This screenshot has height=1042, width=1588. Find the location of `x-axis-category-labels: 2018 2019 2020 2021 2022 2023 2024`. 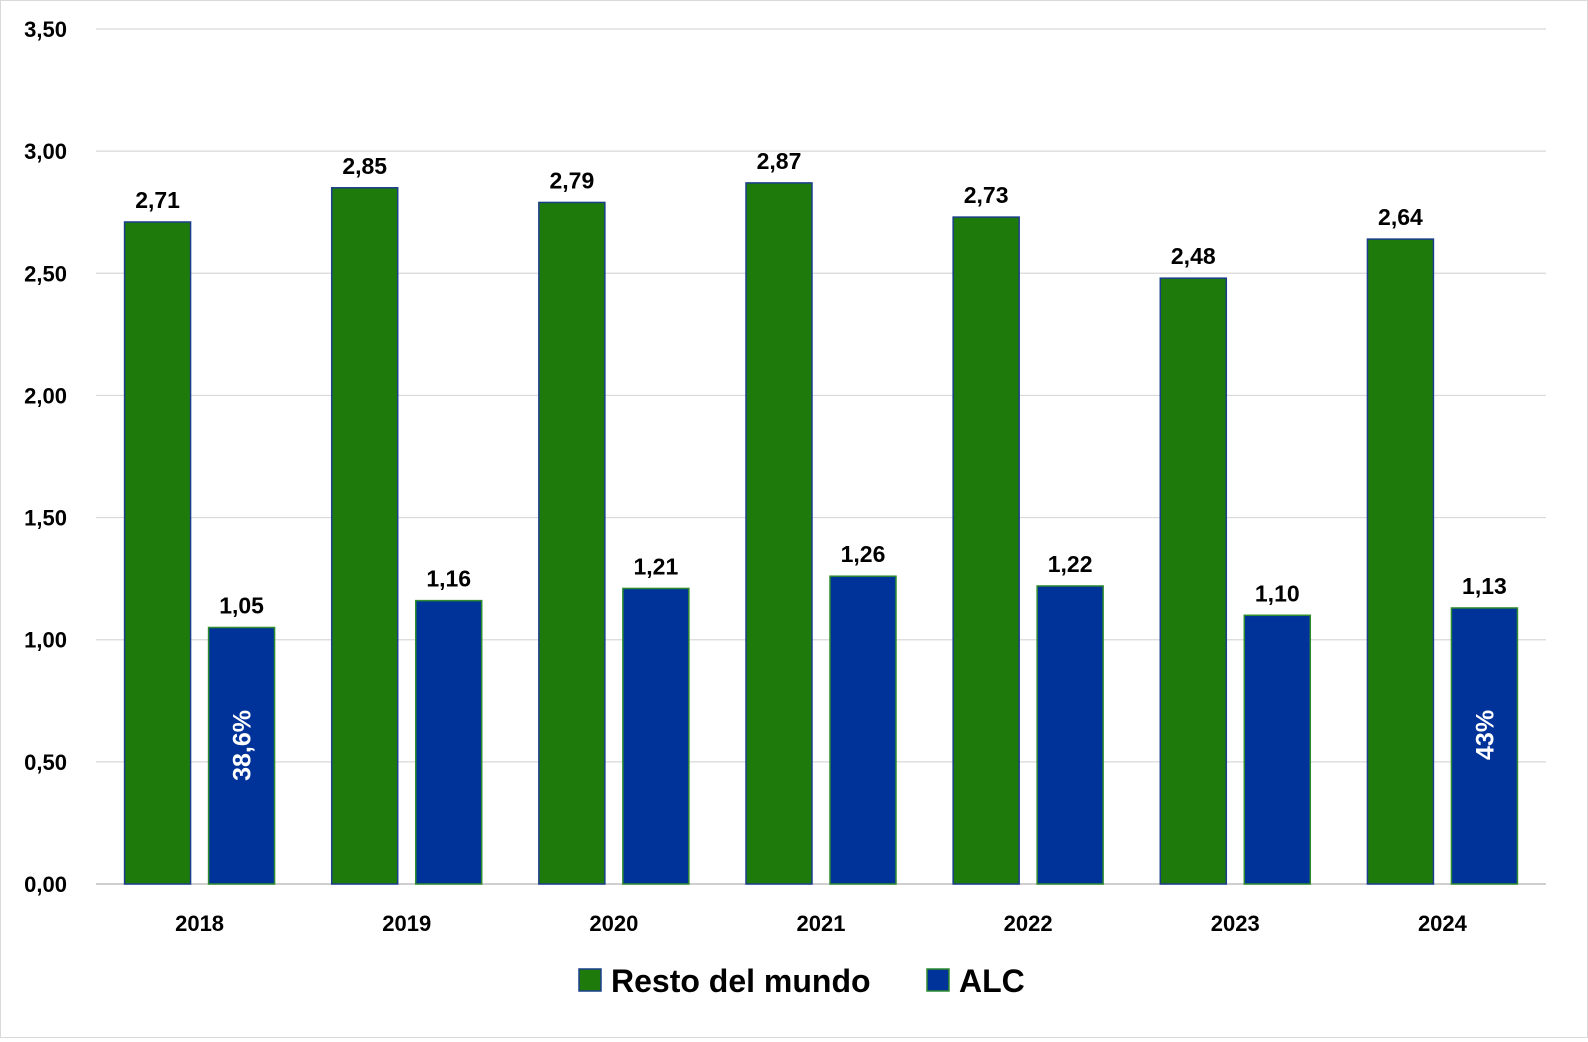

x-axis-category-labels: 2018 2019 2020 2021 2022 2023 2024 is located at coordinates (821, 923).